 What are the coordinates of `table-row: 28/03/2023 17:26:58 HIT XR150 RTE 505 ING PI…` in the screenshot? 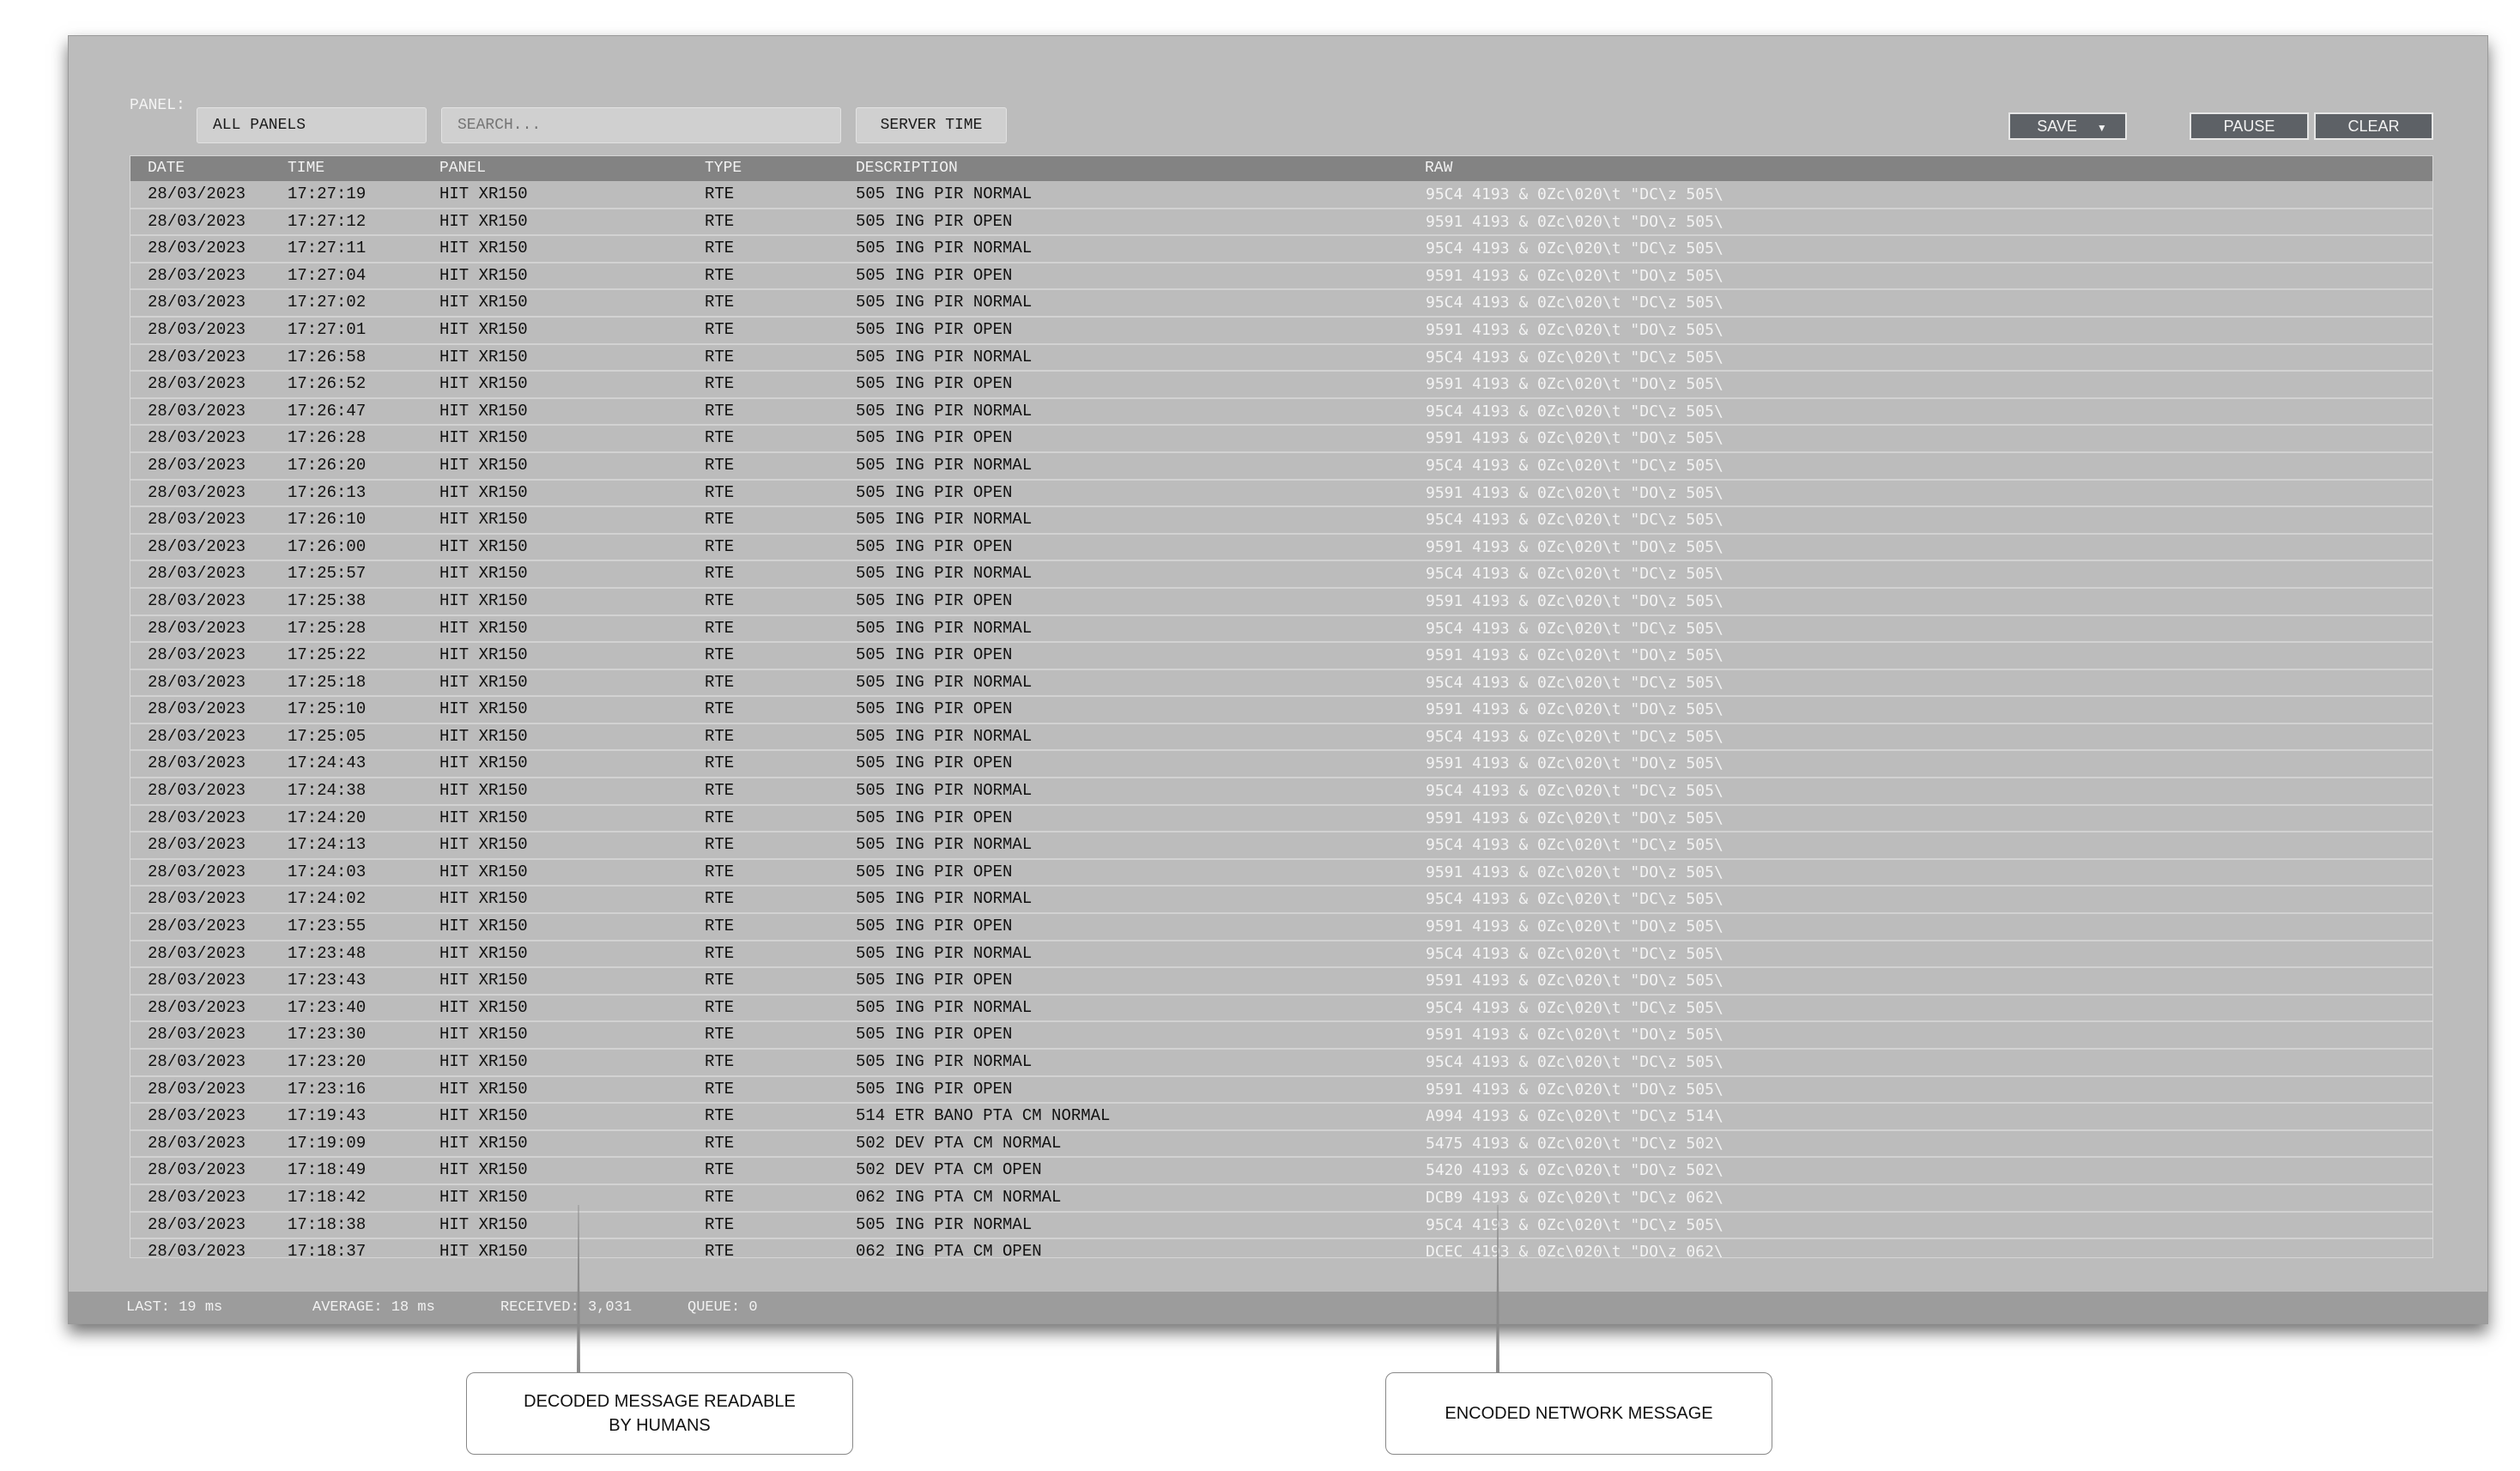 It's located at (1281, 358).